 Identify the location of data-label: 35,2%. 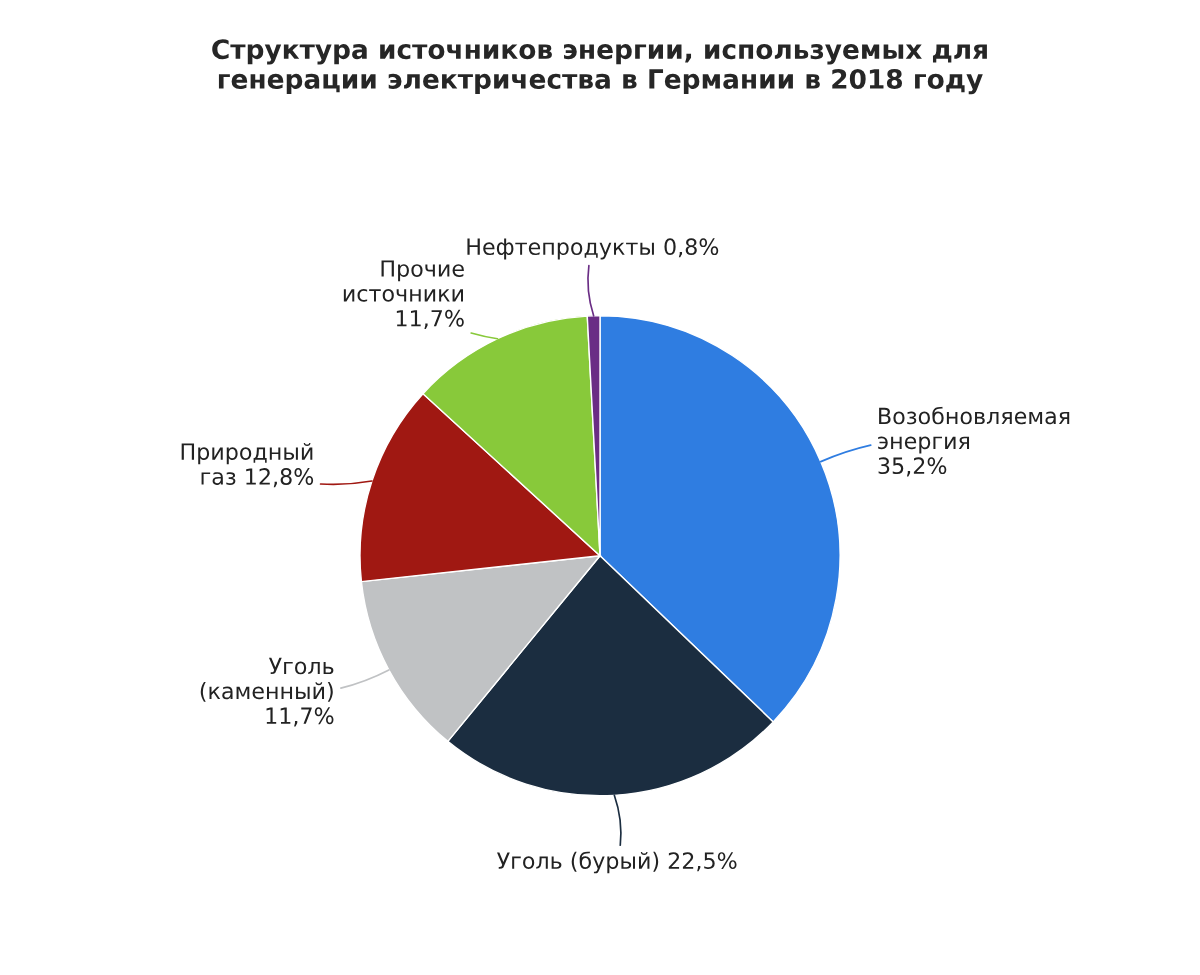
(912, 467).